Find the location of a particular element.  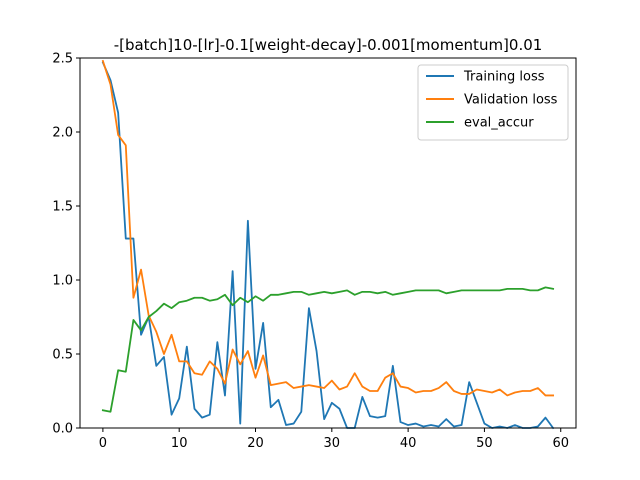

x-tick-label: 60 is located at coordinates (560, 443).